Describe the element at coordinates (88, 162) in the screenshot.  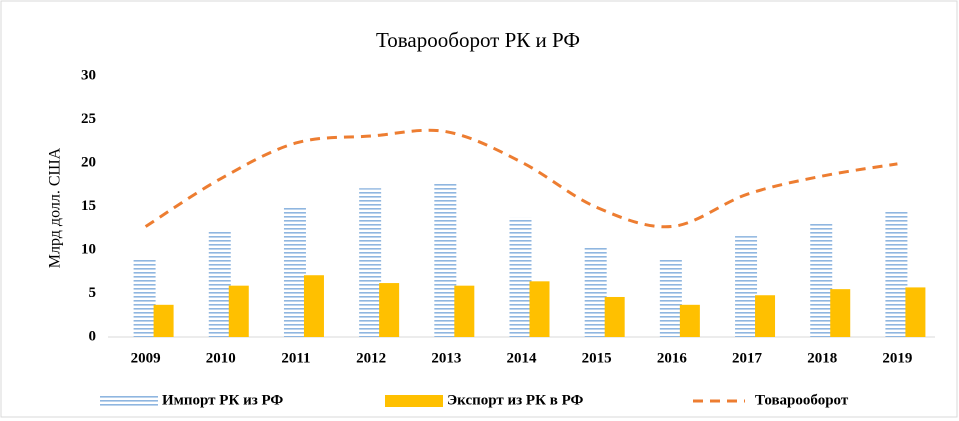
I see `y-tick-label: 20` at that location.